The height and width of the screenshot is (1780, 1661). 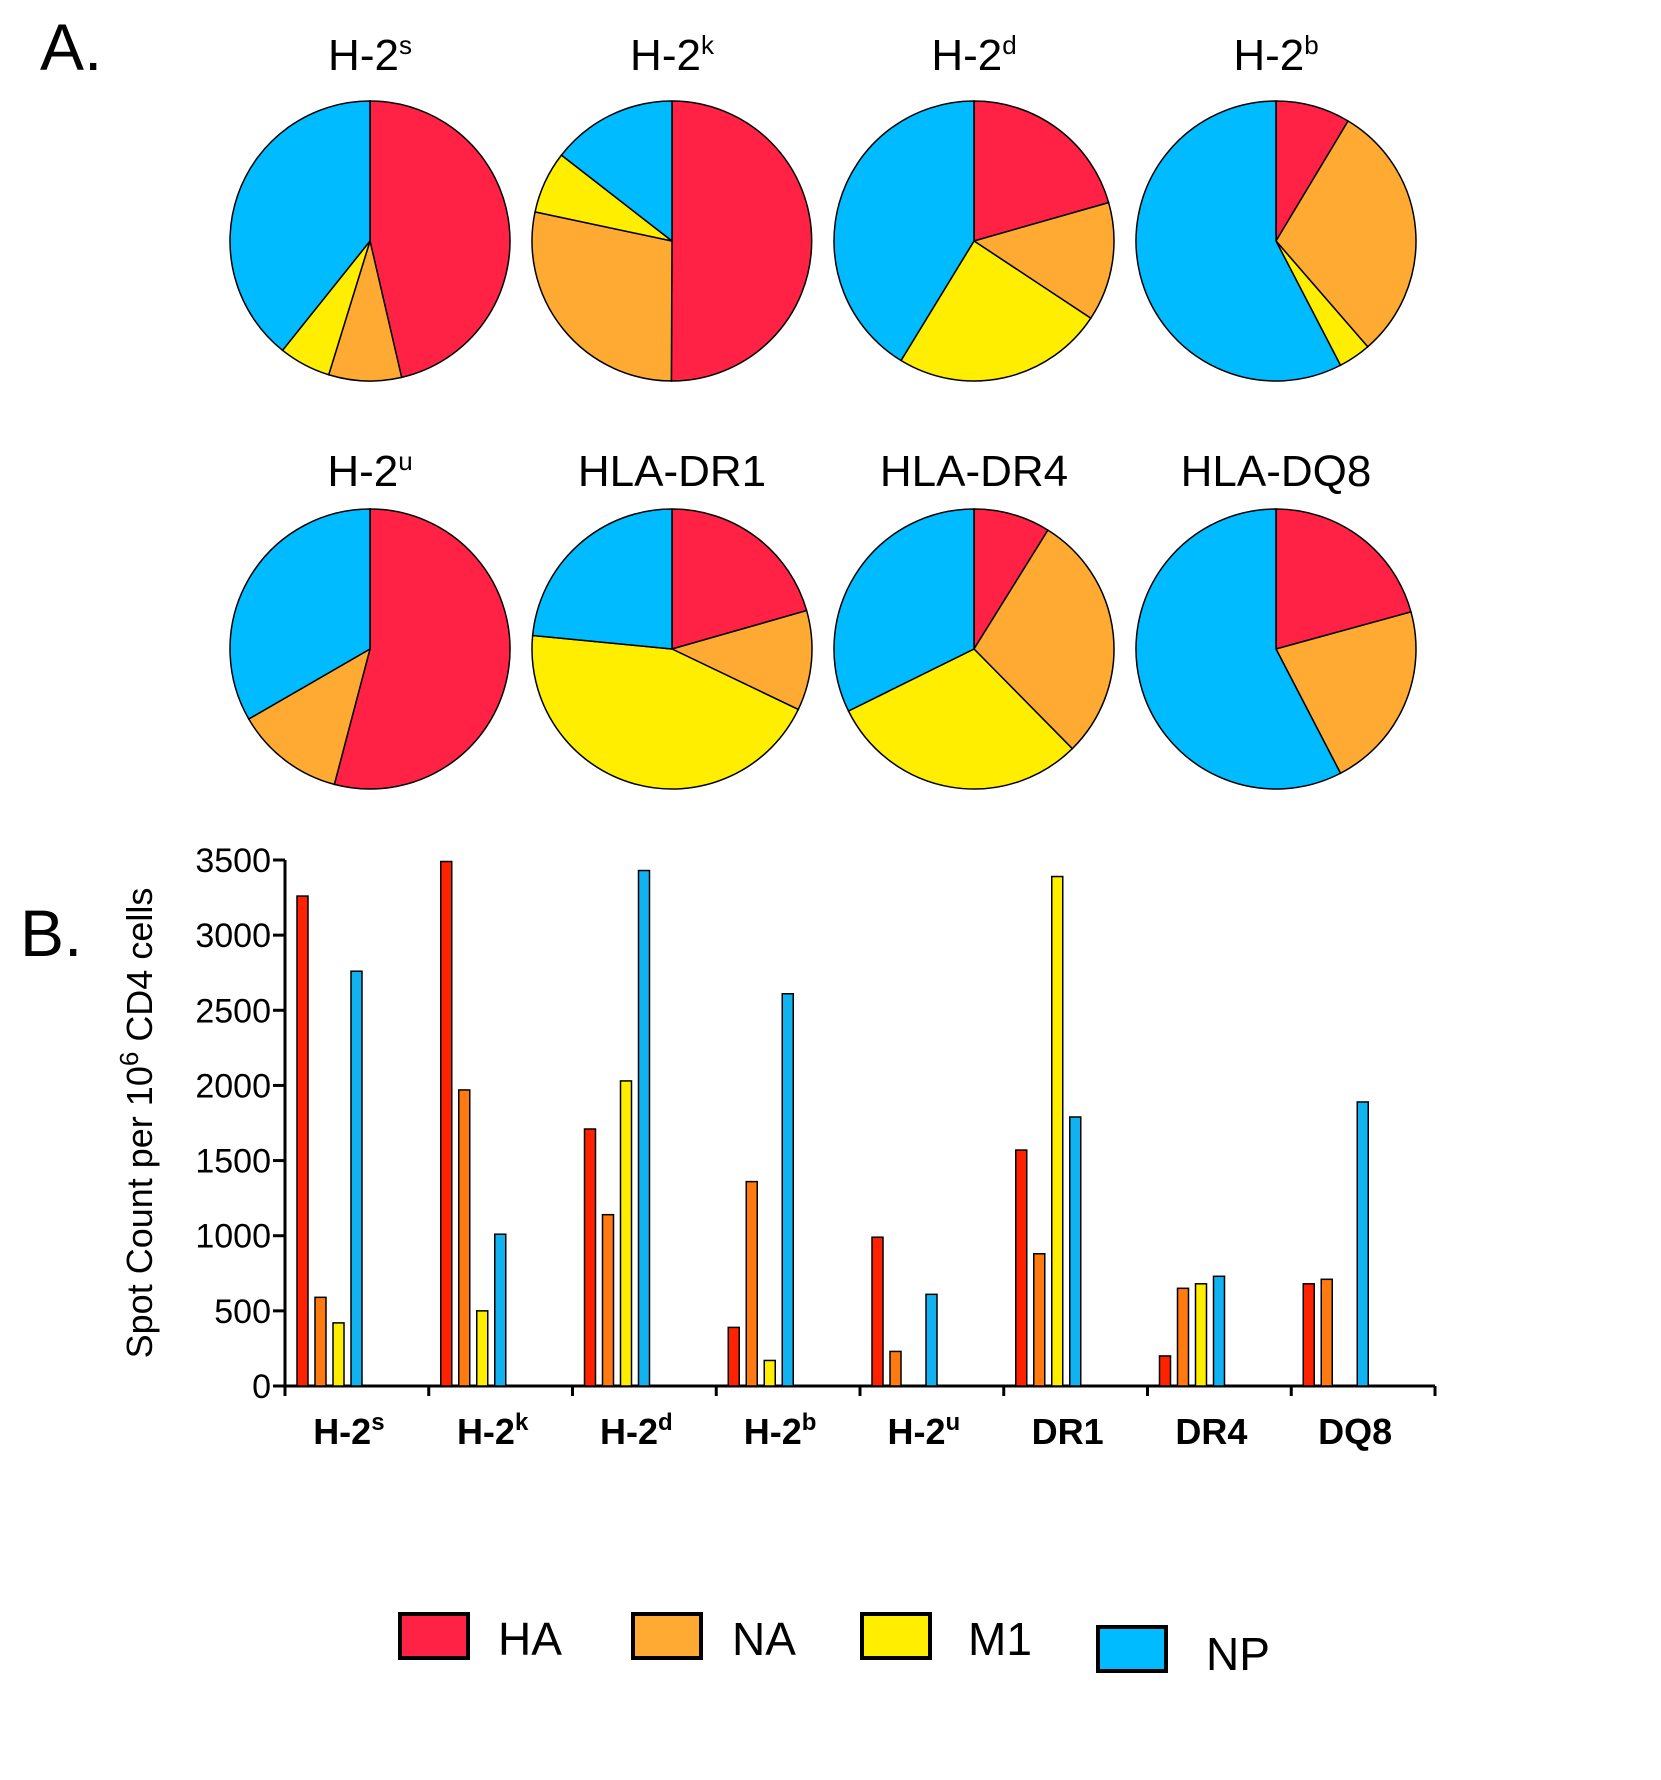 I want to click on pie-title-text: HLA-DR1, so click(x=672, y=471).